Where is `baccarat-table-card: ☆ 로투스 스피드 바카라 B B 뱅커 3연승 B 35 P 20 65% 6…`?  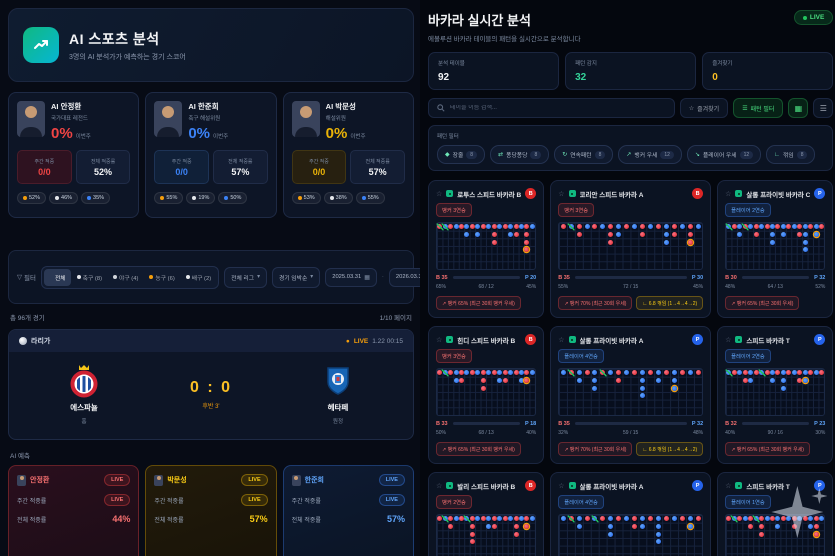
baccarat-table-card: ☆ 로투스 스피드 바카라 B B 뱅커 3연승 B 35 P 20 65% 6… is located at coordinates (486, 249).